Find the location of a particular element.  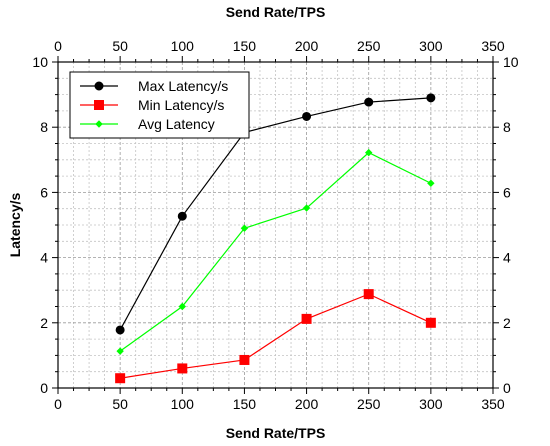

y-tick-label-right: 4 is located at coordinates (507, 258).